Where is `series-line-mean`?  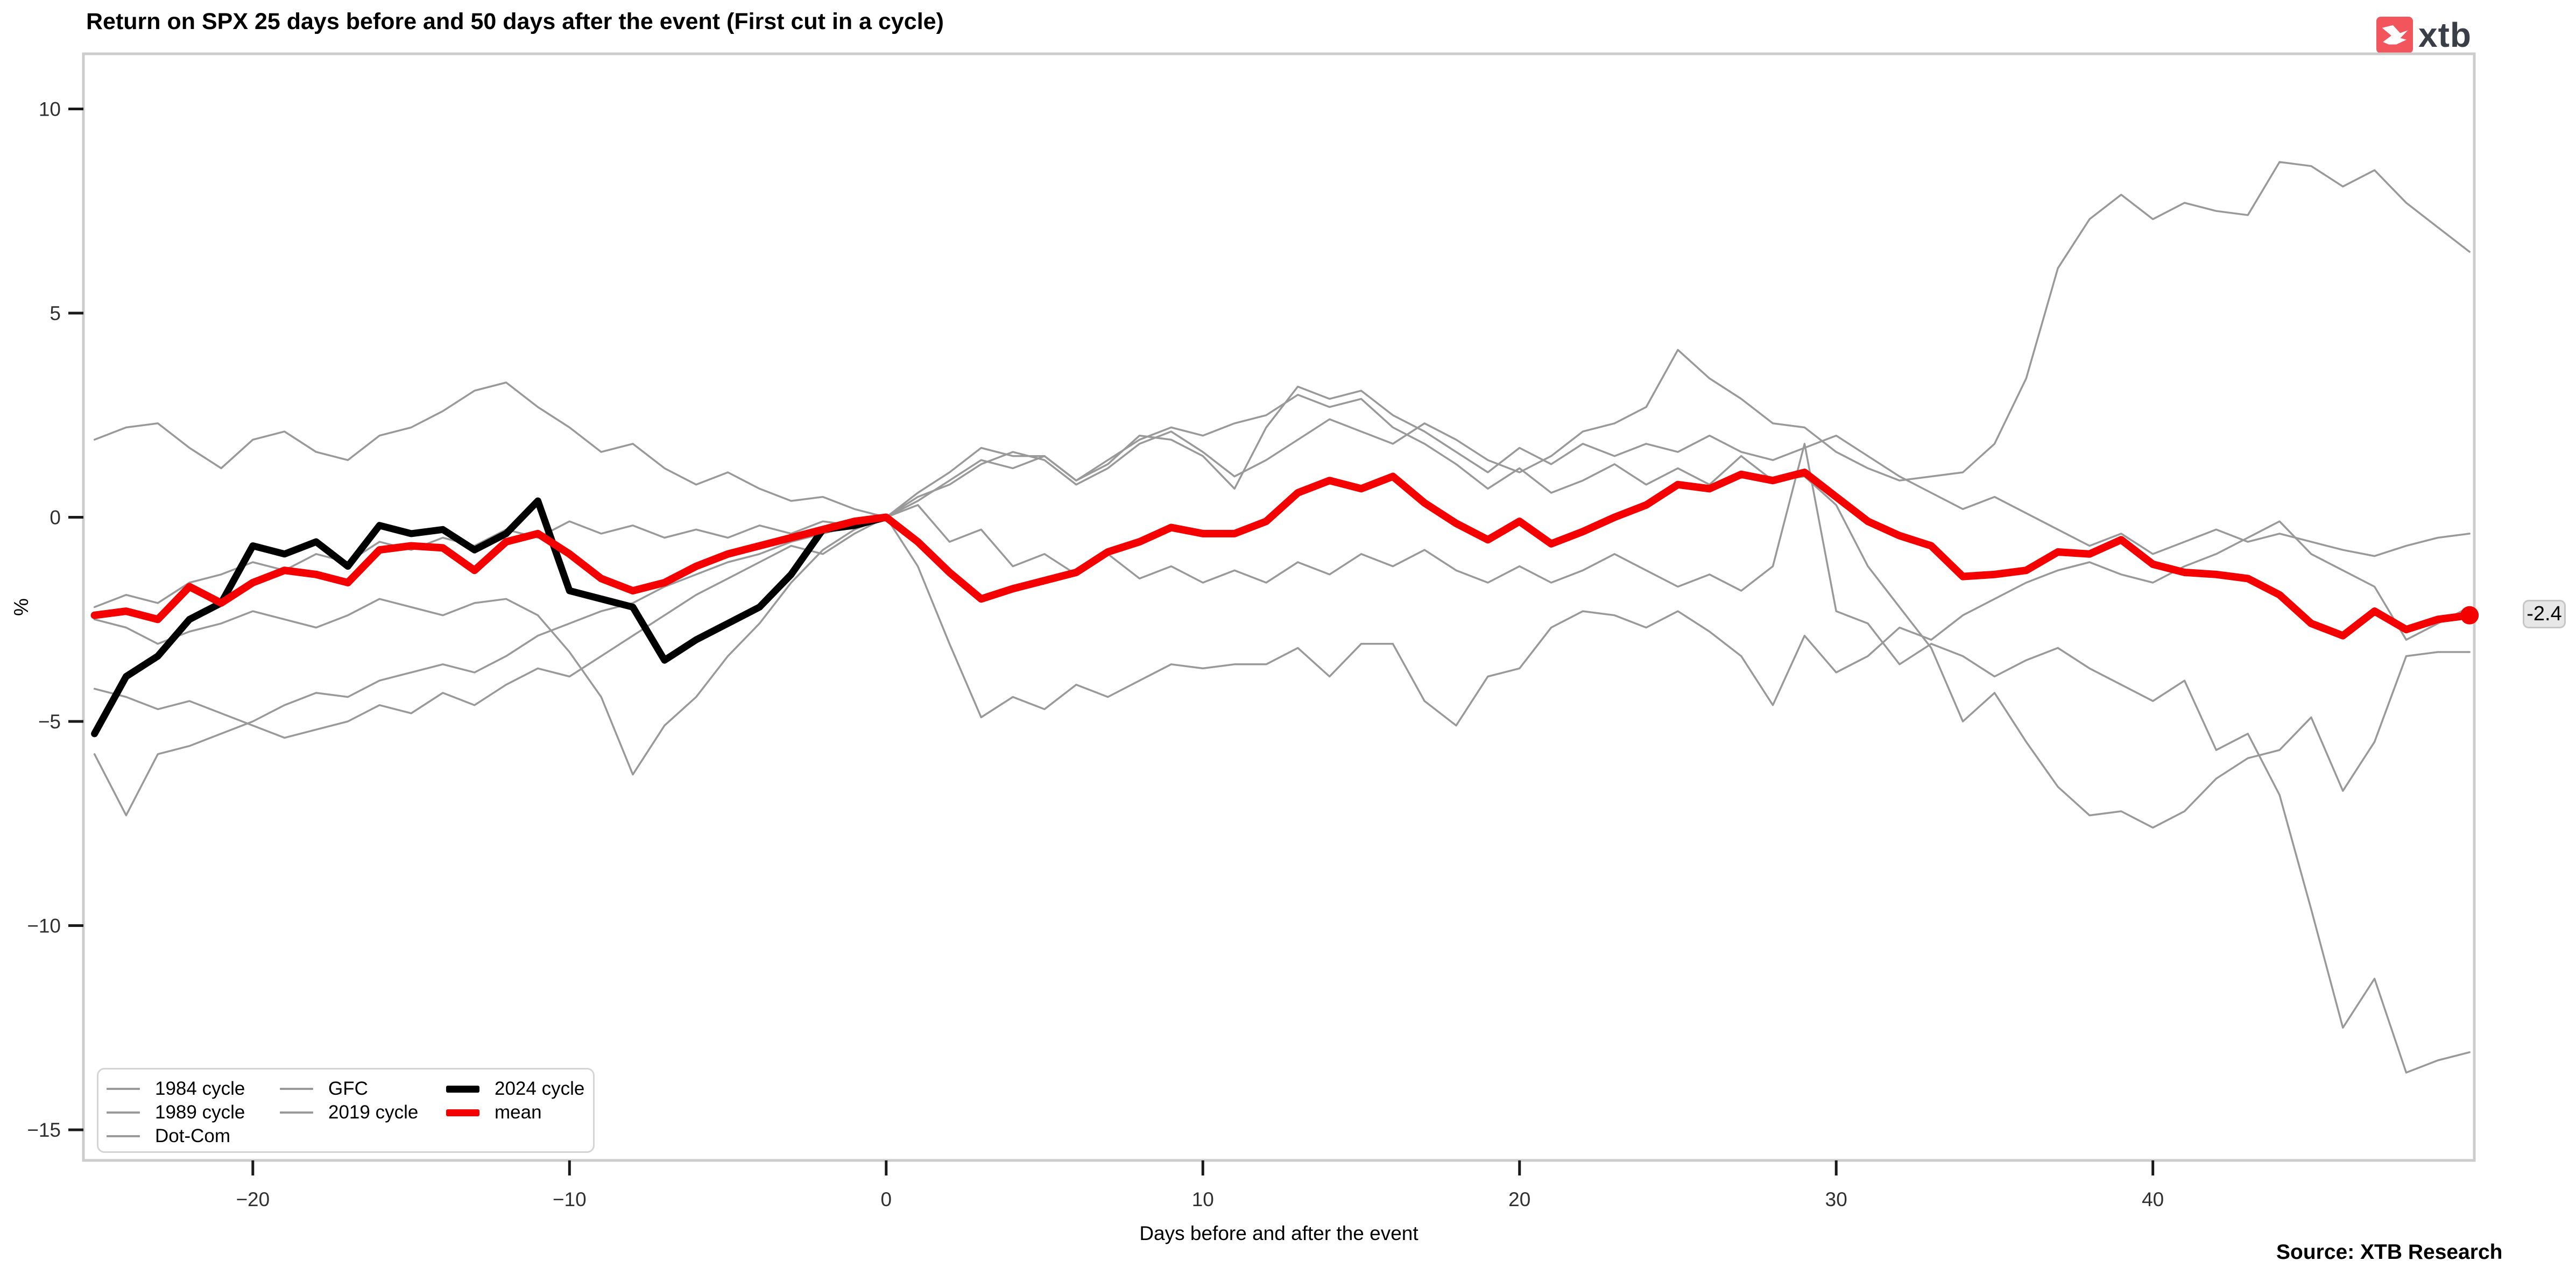 series-line-mean is located at coordinates (1282, 554).